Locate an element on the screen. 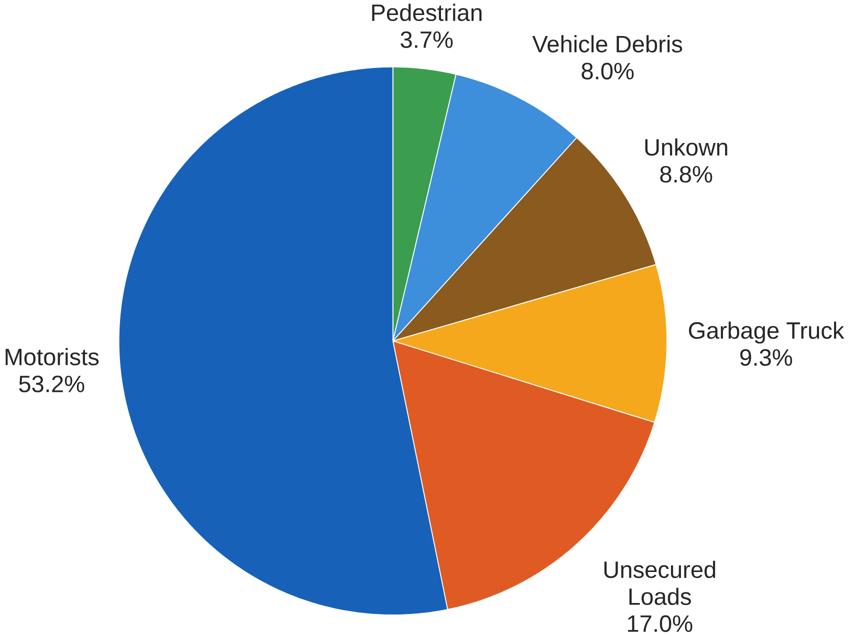 This screenshot has width=848, height=636. slice-label: Pedestrian is located at coordinates (427, 13).